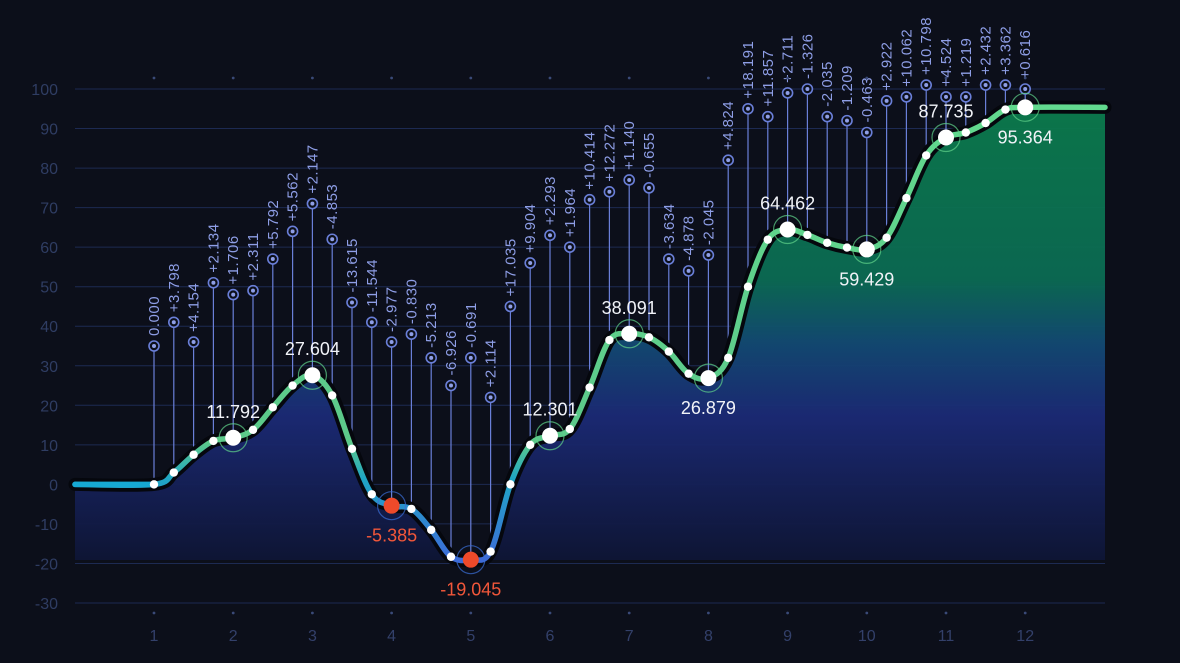  What do you see at coordinates (946, 636) in the screenshot?
I see `x-tick-label: 11` at bounding box center [946, 636].